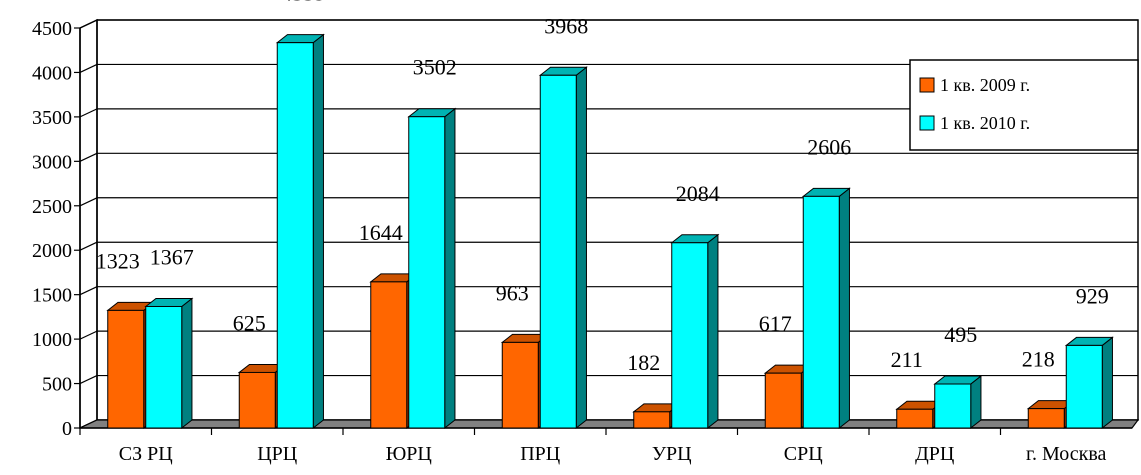 This screenshot has width=1141, height=475. Describe the element at coordinates (985, 123) in the screenshot. I see `legend-label: 1 кв. 2010 г.` at that location.